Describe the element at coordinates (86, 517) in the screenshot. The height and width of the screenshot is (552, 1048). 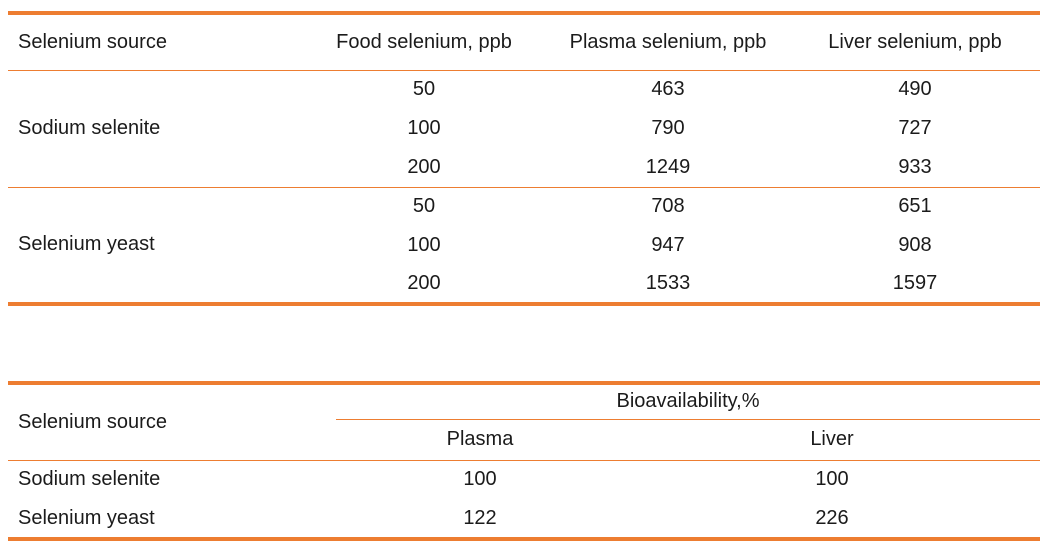
I see `source-label-selenium-yeast: Selenium yeast` at that location.